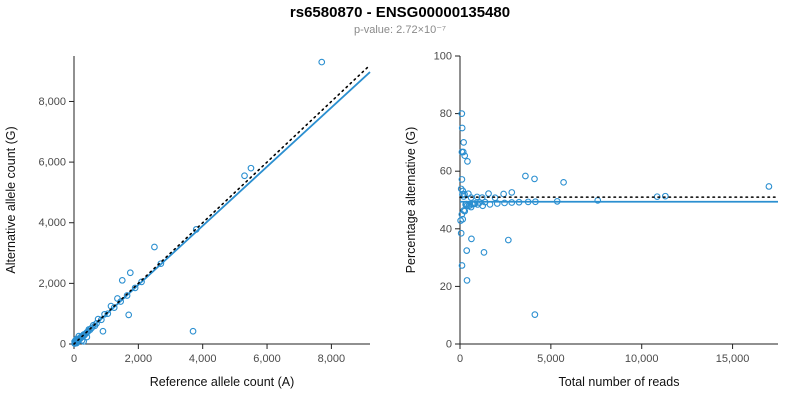  I want to click on svg-text: Reference allele count (A), so click(222, 382).